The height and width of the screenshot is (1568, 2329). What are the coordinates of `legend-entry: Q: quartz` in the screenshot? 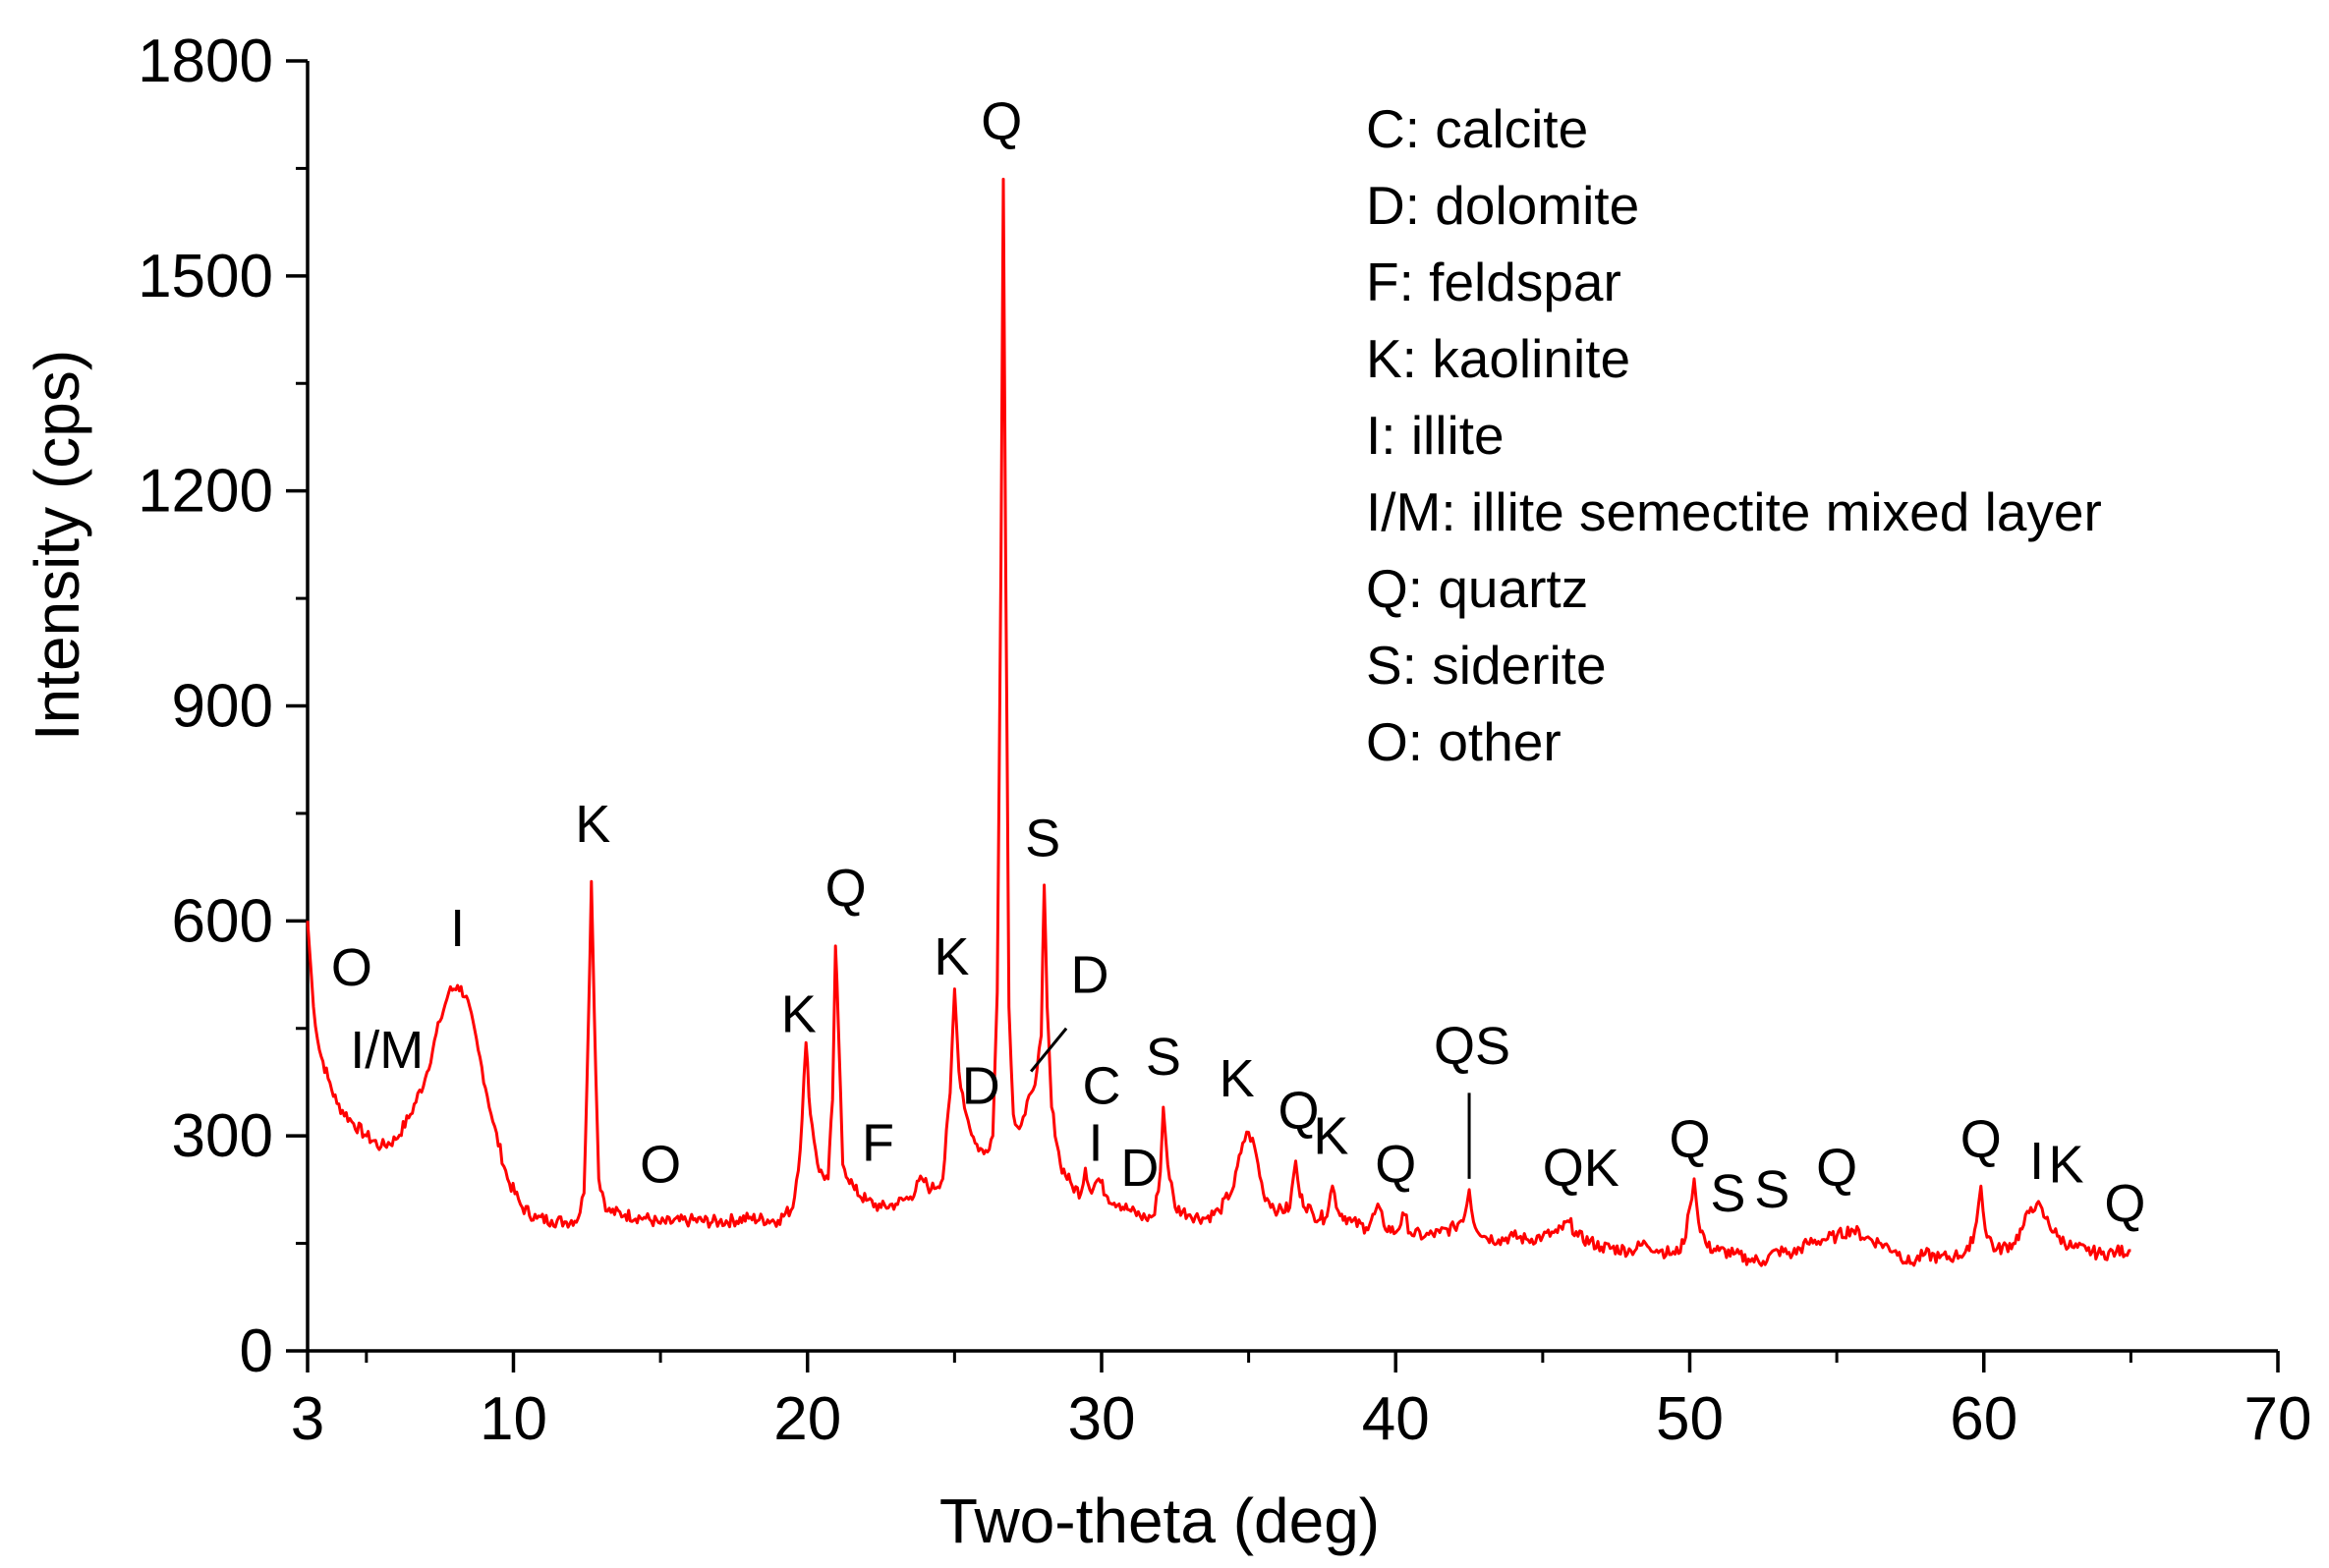 It's located at (1477, 588).